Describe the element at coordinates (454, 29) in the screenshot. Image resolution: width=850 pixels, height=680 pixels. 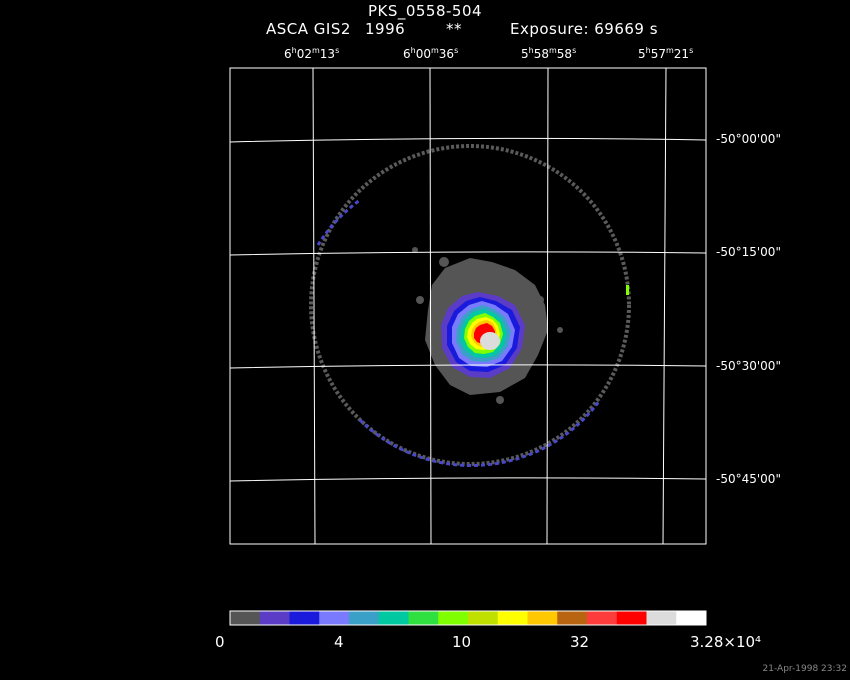
I see `mark-label: **` at that location.